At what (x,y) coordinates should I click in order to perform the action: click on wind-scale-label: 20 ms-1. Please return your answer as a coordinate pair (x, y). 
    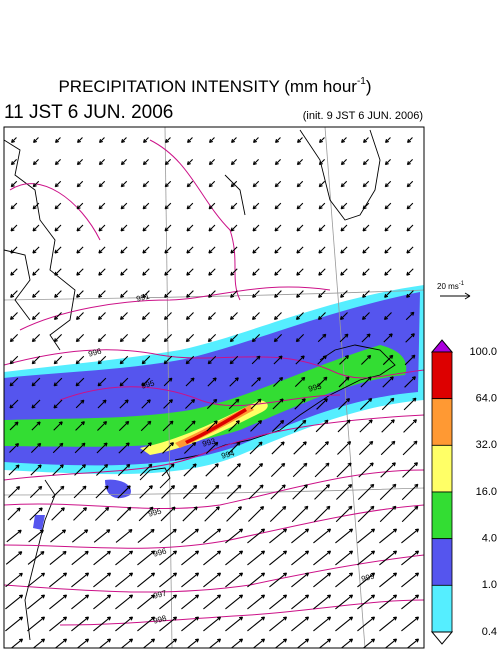
    Looking at the image, I should click on (451, 286).